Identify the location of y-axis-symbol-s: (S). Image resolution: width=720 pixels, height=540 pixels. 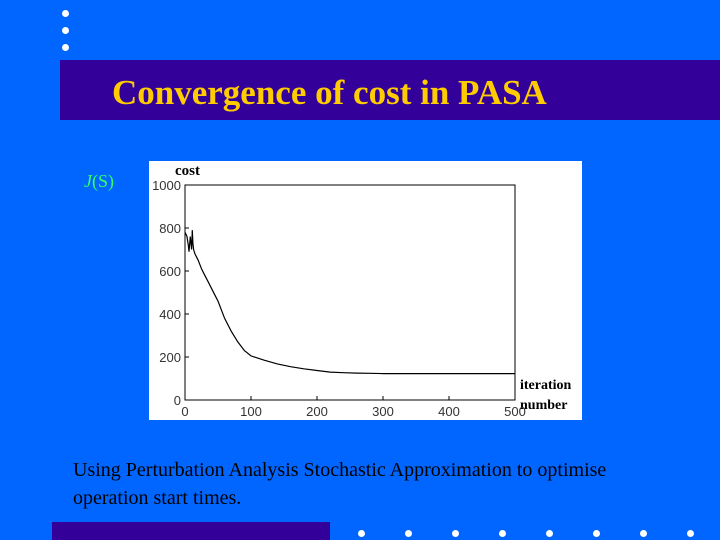
(103, 181).